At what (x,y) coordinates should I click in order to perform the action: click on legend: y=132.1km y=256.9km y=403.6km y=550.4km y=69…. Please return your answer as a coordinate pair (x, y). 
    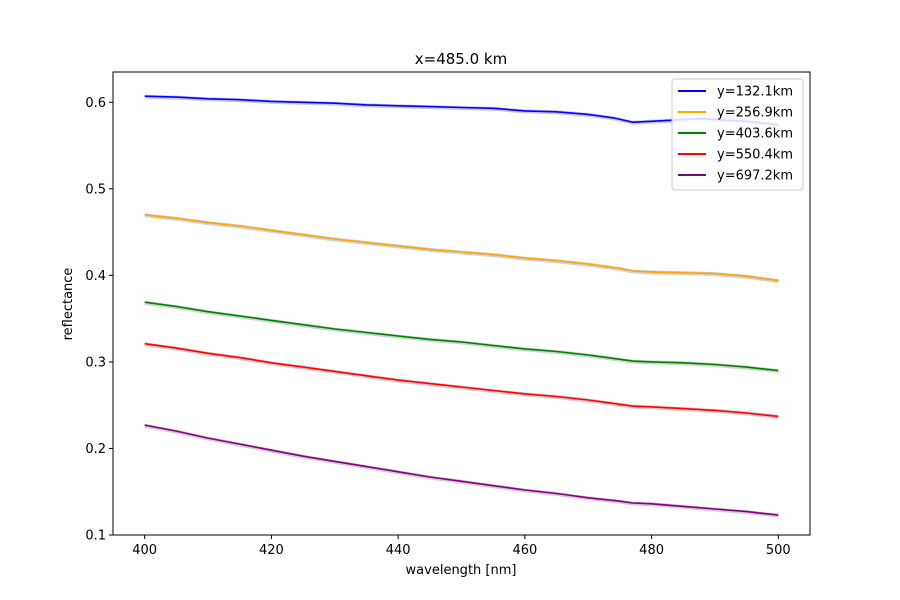
    Looking at the image, I should click on (737, 134).